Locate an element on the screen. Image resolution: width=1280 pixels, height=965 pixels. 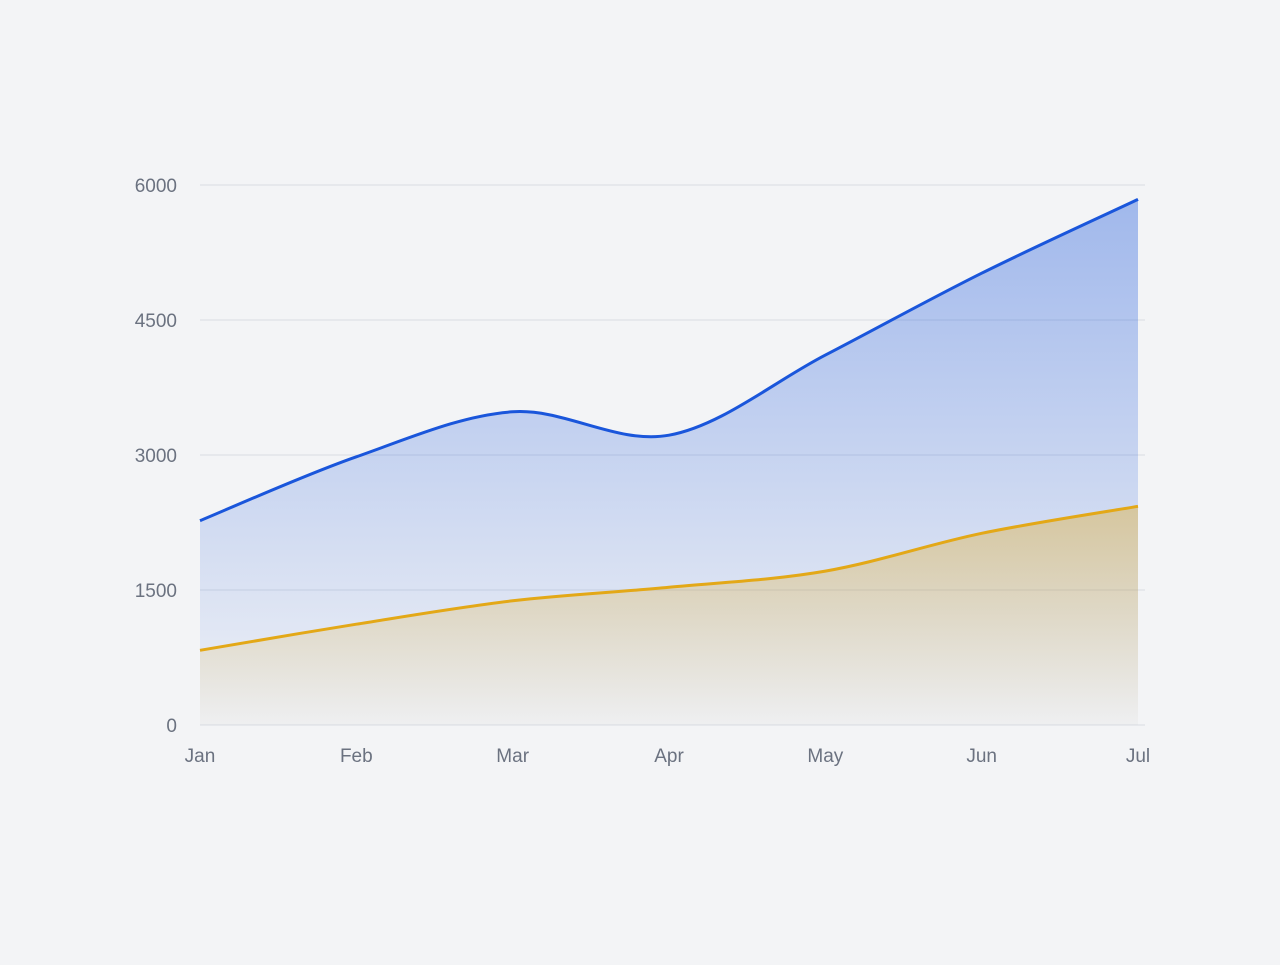
line is located at coordinates (669, 578).